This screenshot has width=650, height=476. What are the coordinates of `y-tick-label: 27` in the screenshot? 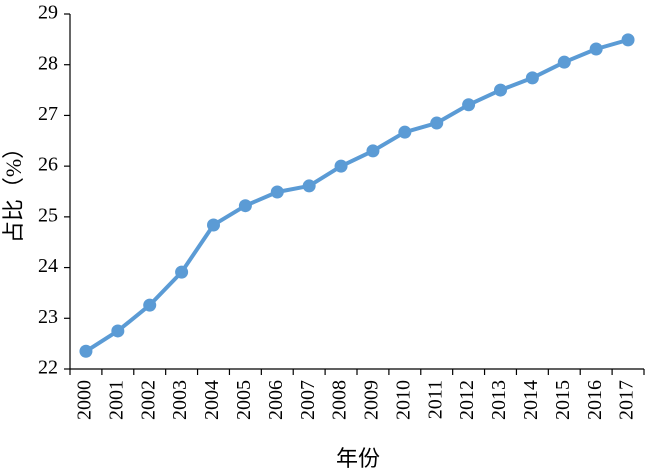 It's located at (48, 114).